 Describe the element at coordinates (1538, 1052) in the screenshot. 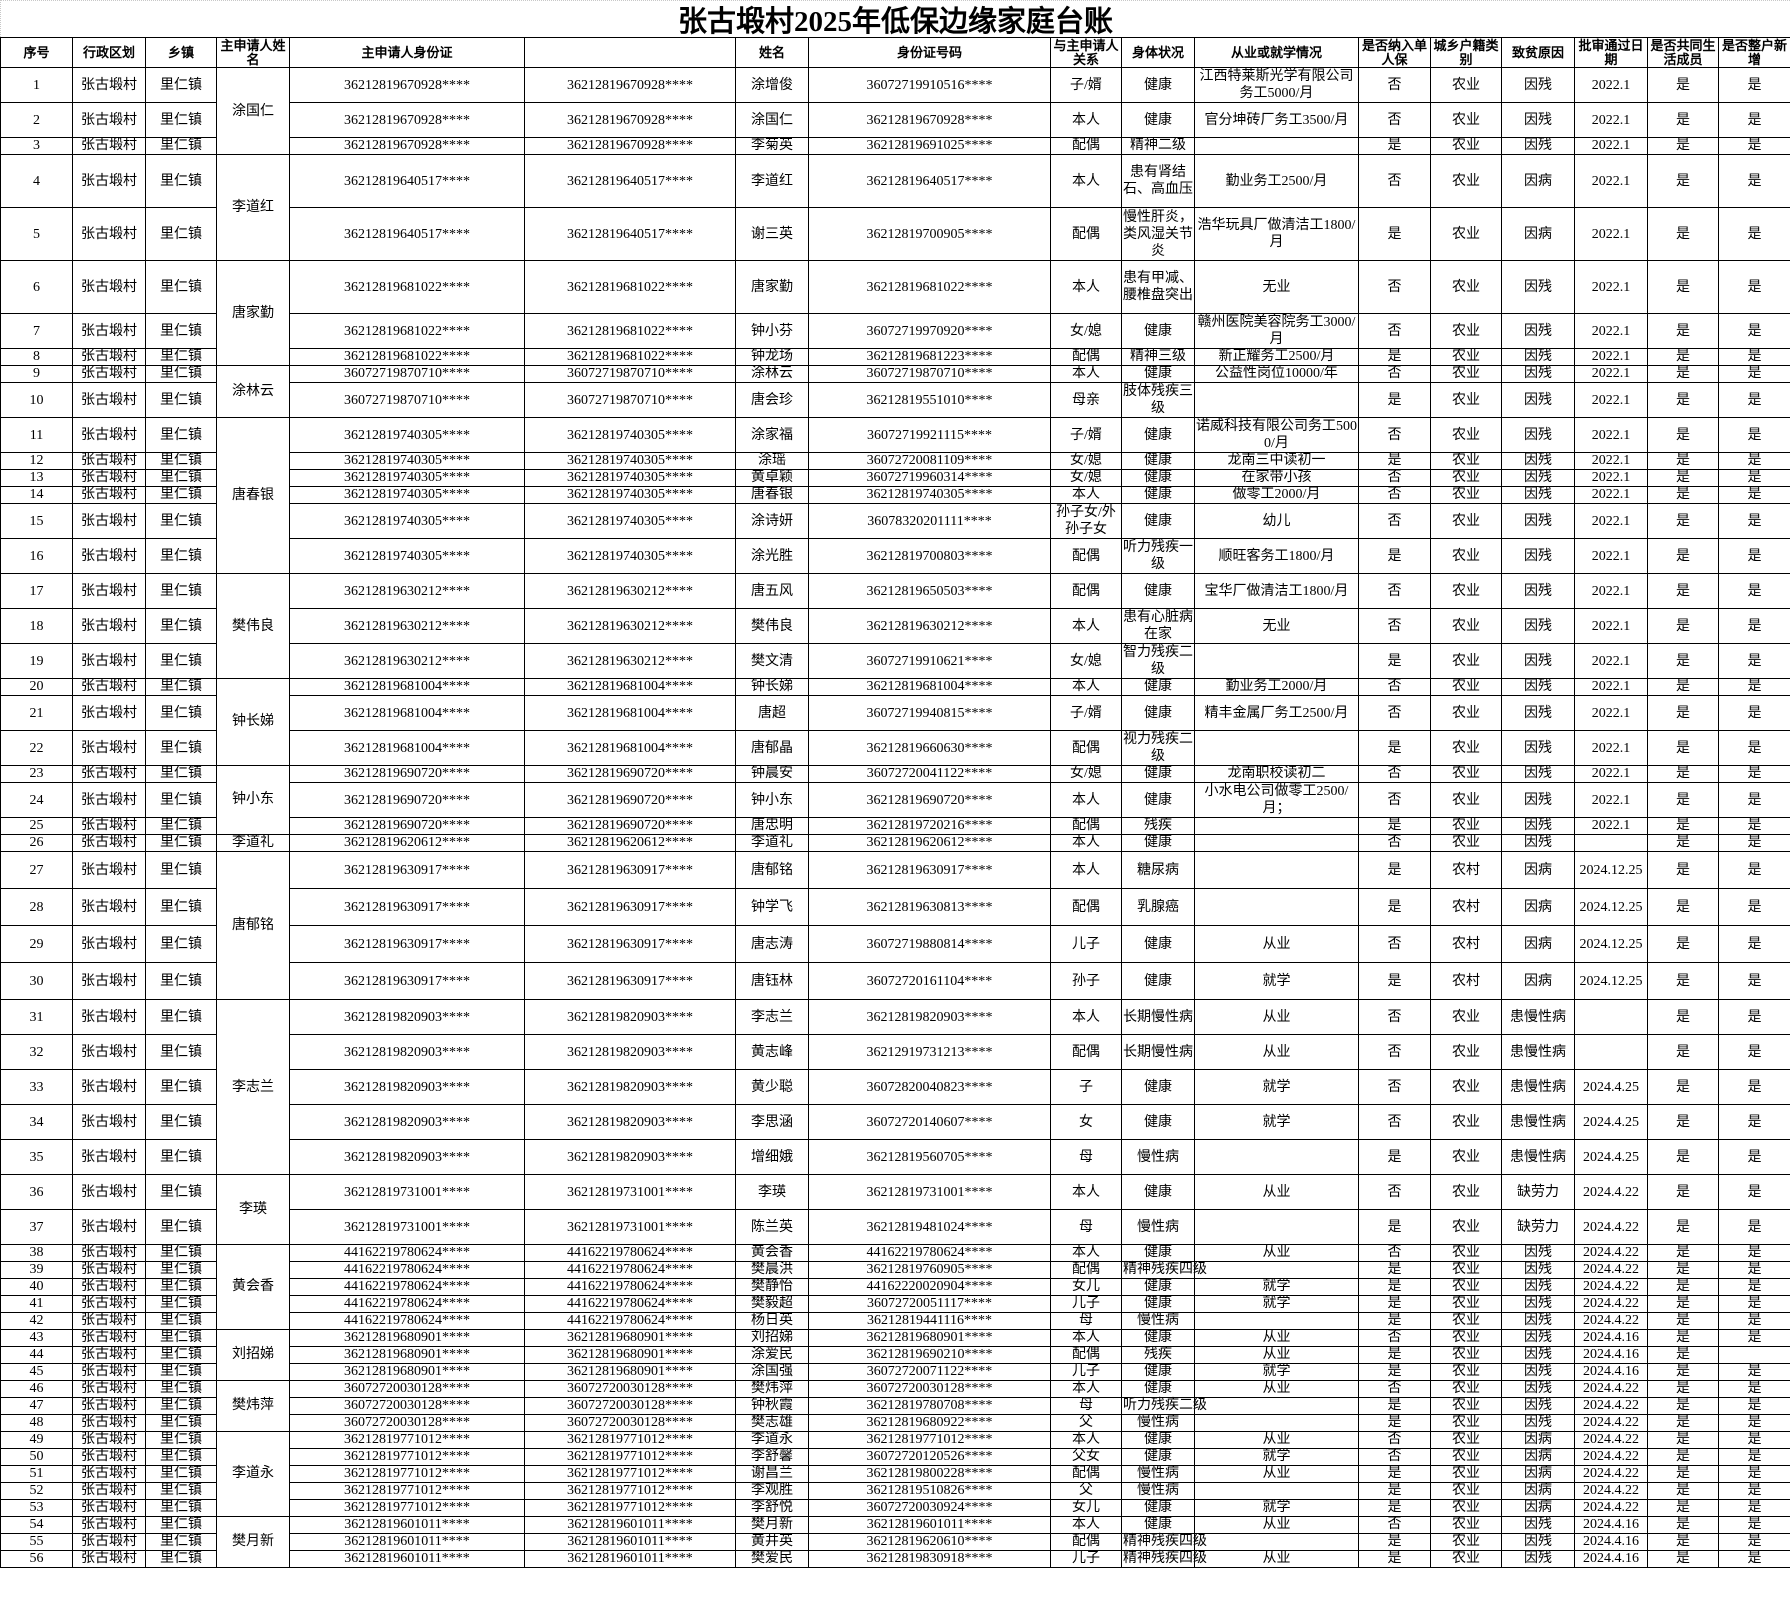

I see `cell-poverty-reason: 患慢性病` at that location.